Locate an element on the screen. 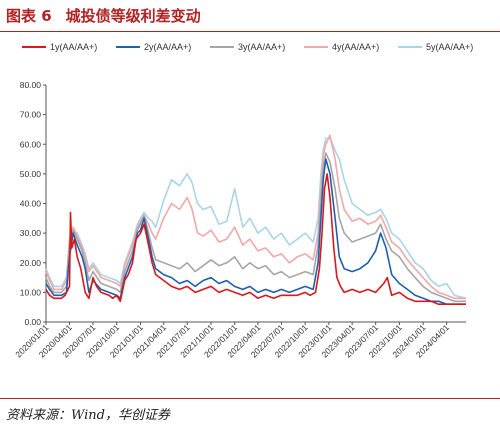  legend-label-5: 5y(AA/AA+) is located at coordinates (449, 47).